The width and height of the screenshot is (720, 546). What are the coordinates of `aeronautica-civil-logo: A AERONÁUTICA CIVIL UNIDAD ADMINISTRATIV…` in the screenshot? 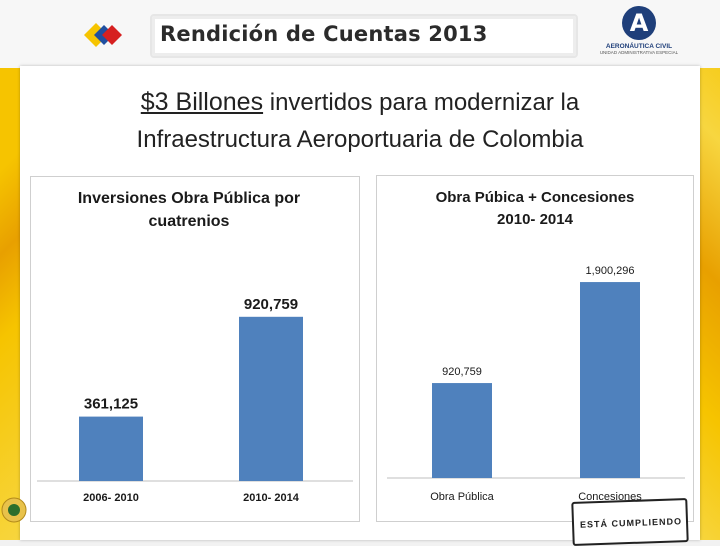 It's located at (639, 35).